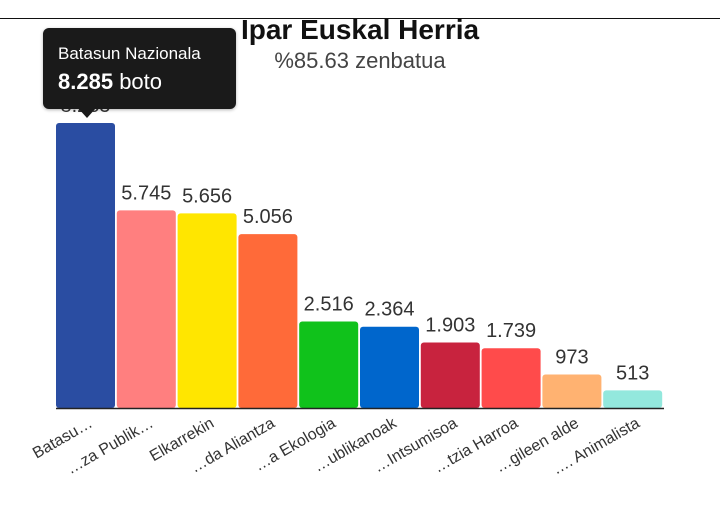  I want to click on tooltip-line: 8.285 boto, so click(110, 82).